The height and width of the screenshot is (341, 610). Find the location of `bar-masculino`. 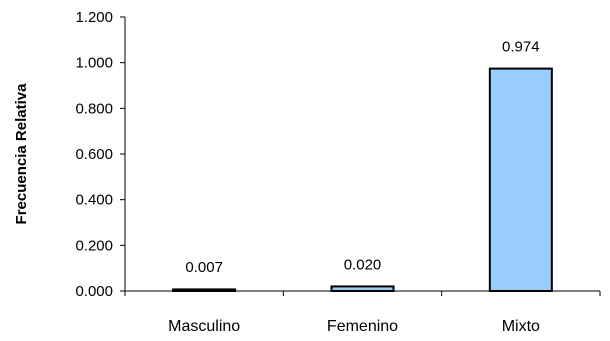

bar-masculino is located at coordinates (204, 290).